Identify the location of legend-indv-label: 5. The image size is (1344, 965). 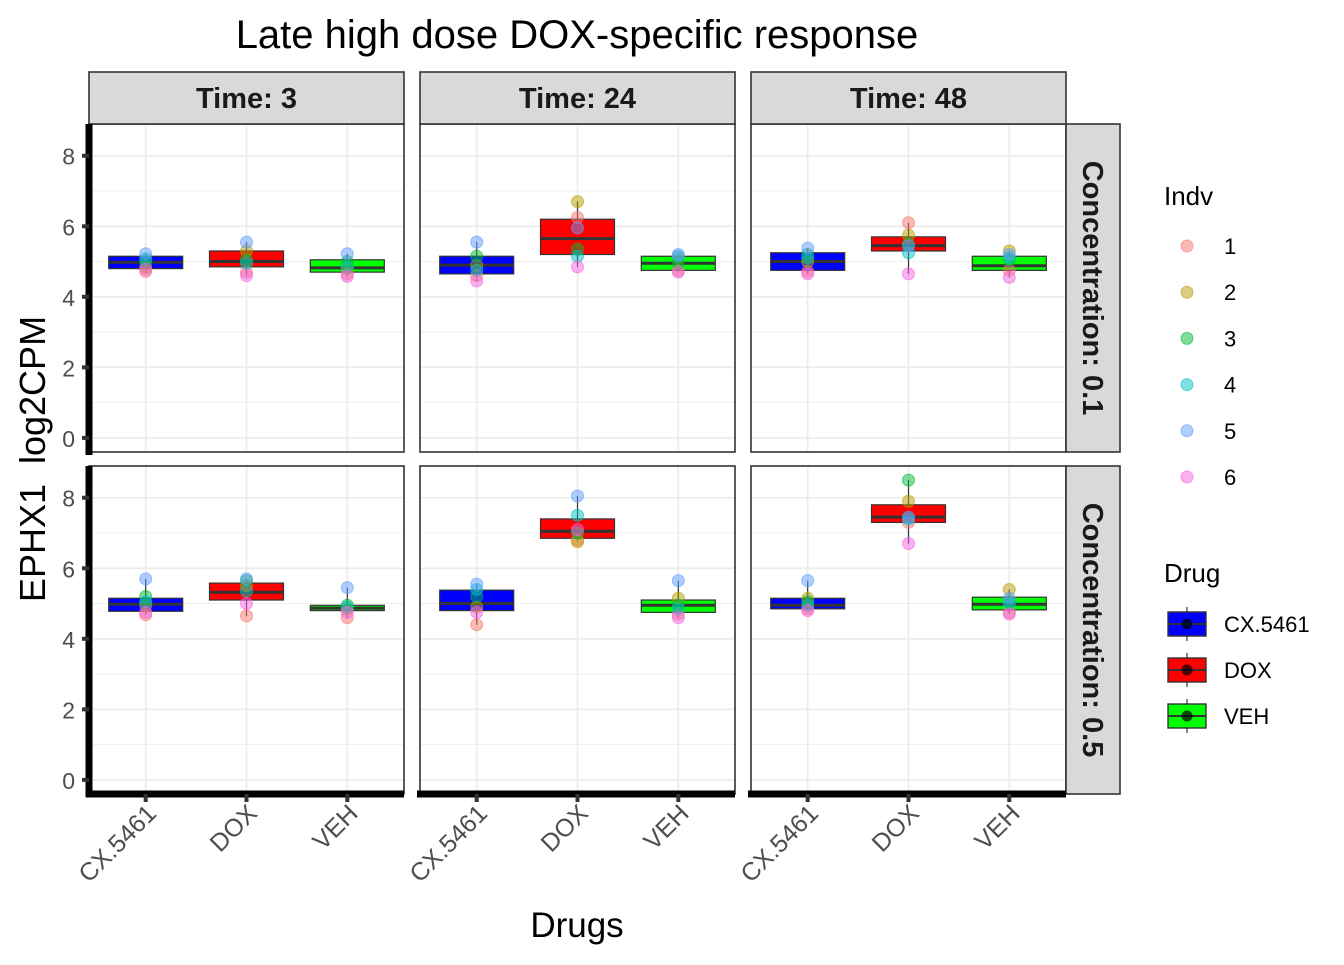
(1230, 431).